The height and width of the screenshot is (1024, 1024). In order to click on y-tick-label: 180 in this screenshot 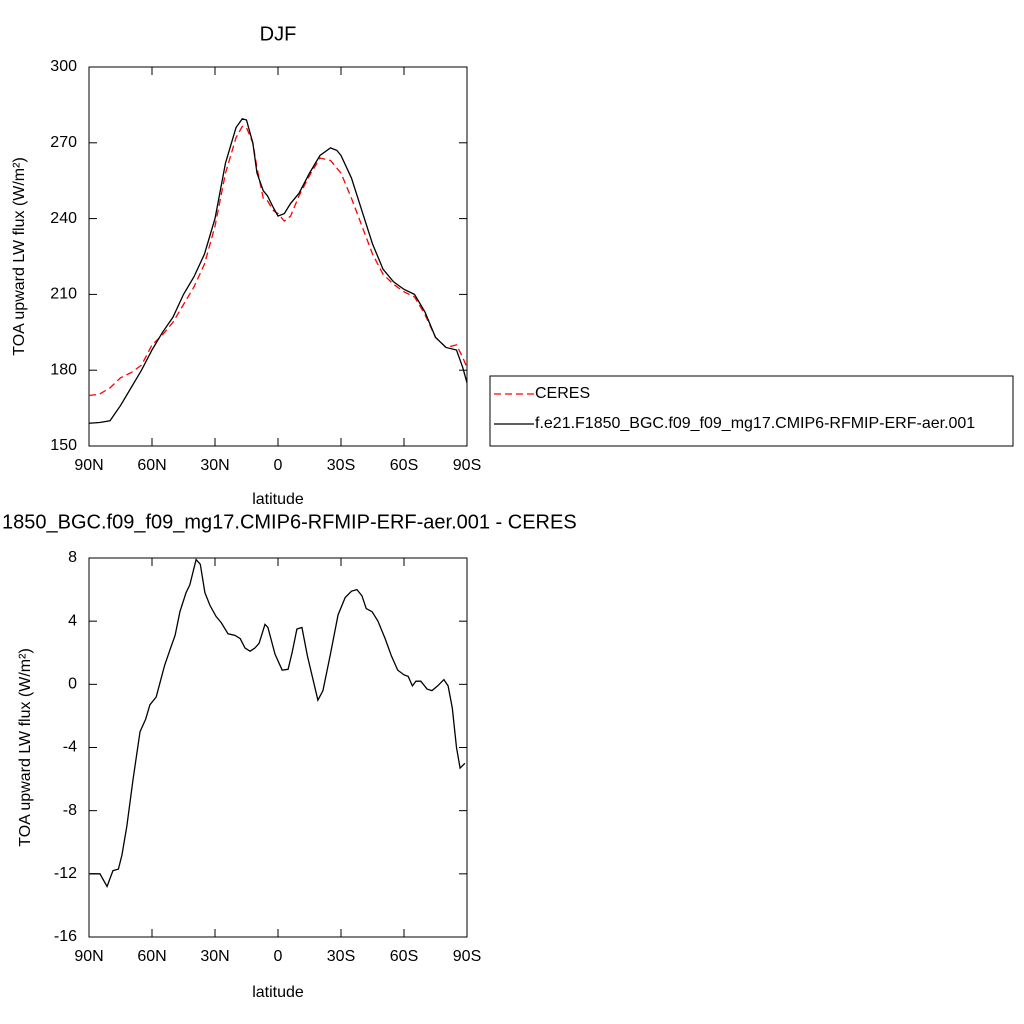, I will do `click(63, 369)`.